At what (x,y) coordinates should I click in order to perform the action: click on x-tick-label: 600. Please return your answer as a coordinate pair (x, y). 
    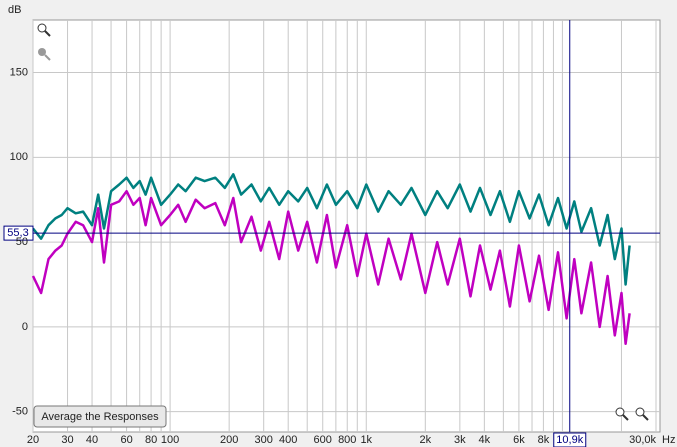
    Looking at the image, I should click on (323, 440).